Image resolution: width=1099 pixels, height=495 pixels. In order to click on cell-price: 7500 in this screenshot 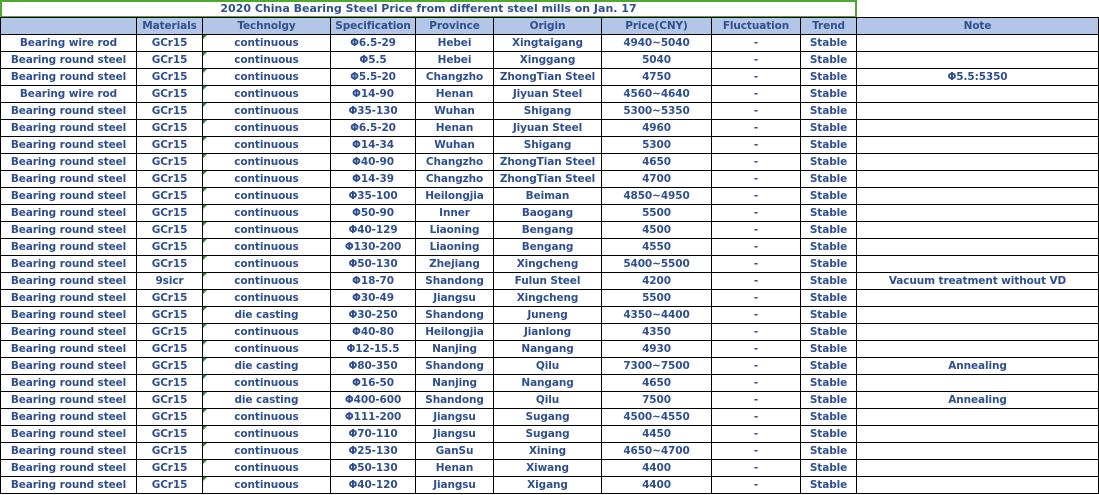, I will do `click(656, 400)`.